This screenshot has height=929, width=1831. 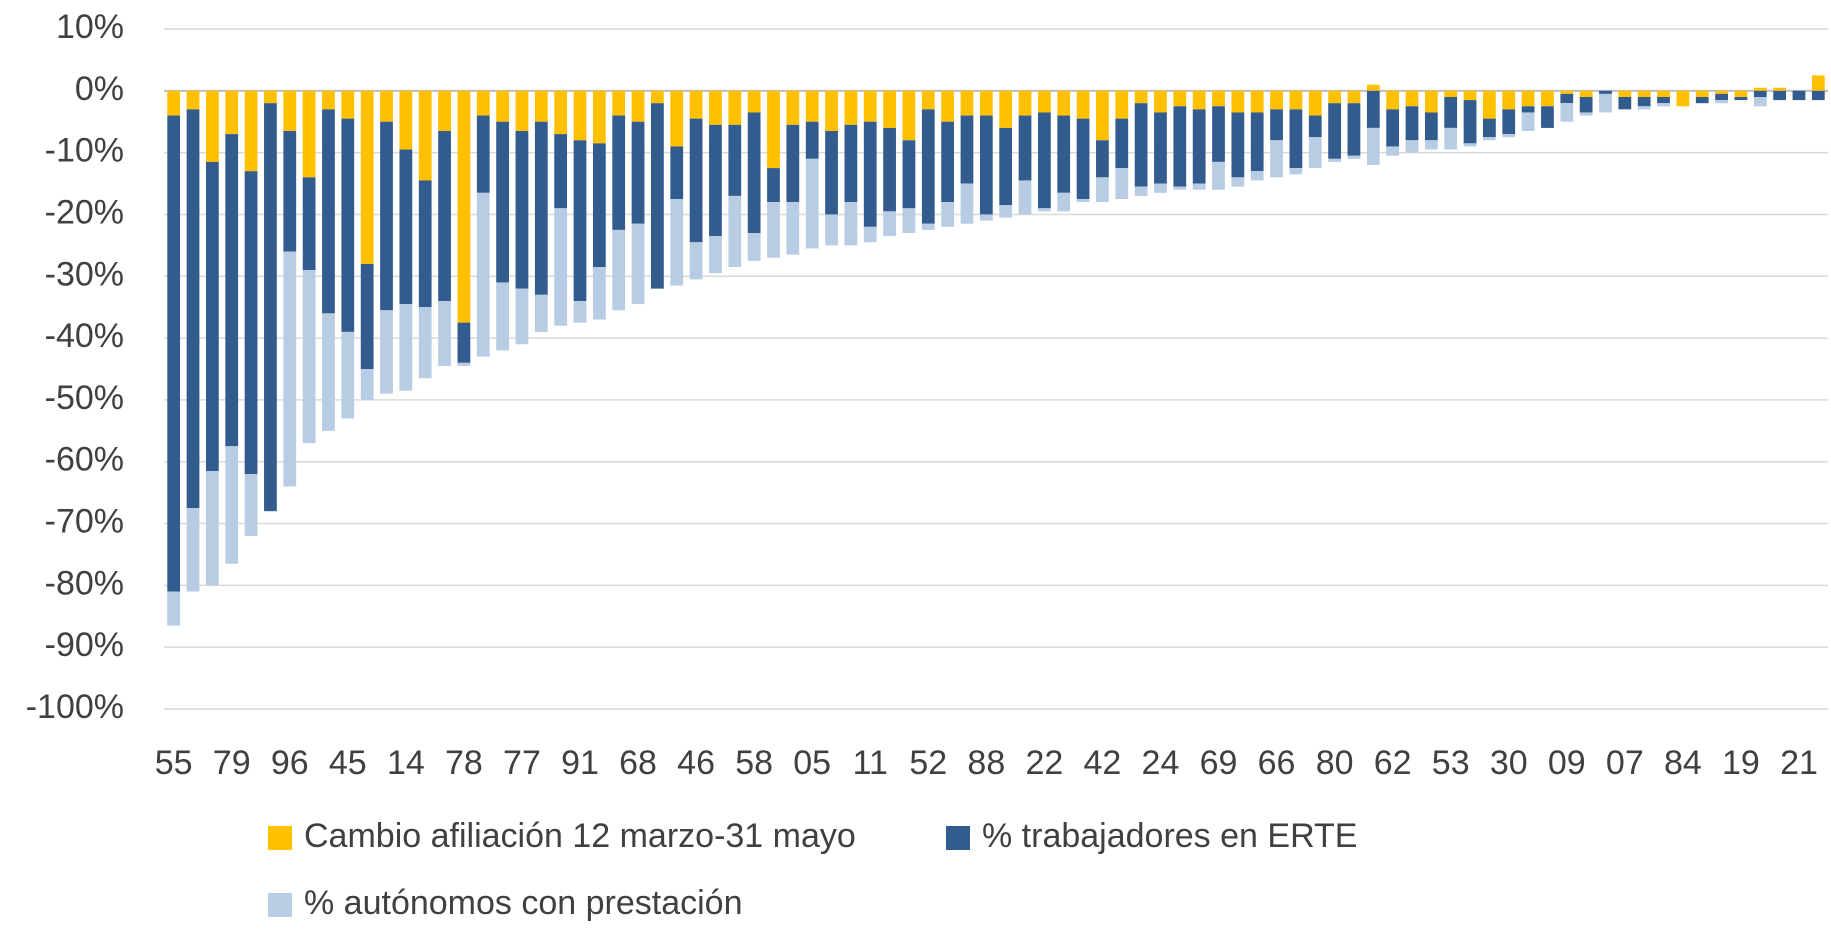 What do you see at coordinates (696, 763) in the screenshot?
I see `x-tick-label: 46` at bounding box center [696, 763].